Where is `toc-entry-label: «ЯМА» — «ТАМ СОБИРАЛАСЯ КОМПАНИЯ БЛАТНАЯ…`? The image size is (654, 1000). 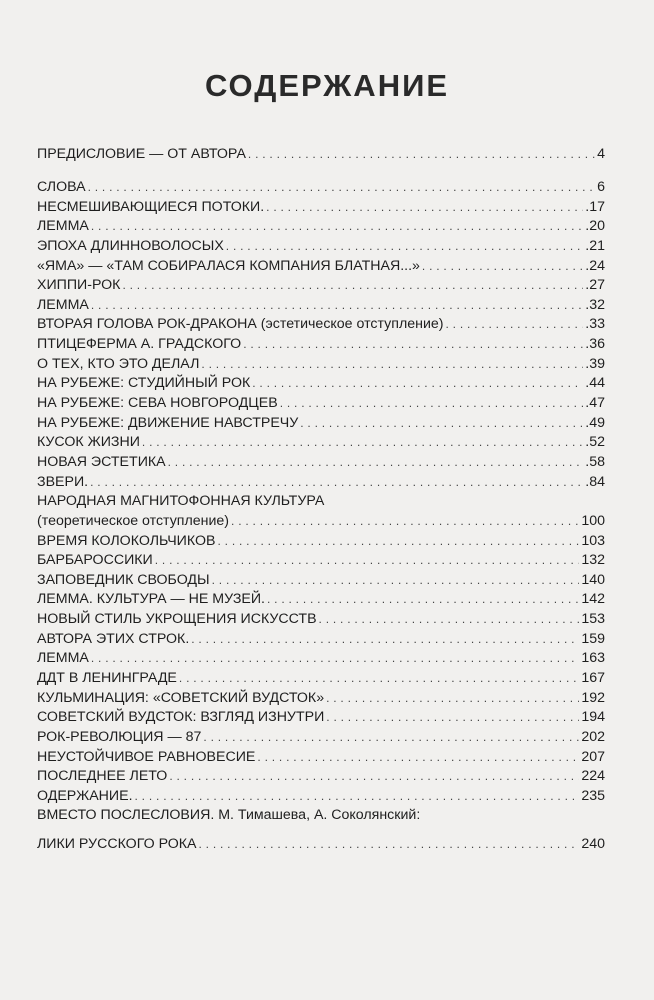
toc-entry-label: «ЯМА» — «ТАМ СОБИРАЛАСЯ КОМПАНИЯ БЛАТНАЯ… is located at coordinates (228, 265).